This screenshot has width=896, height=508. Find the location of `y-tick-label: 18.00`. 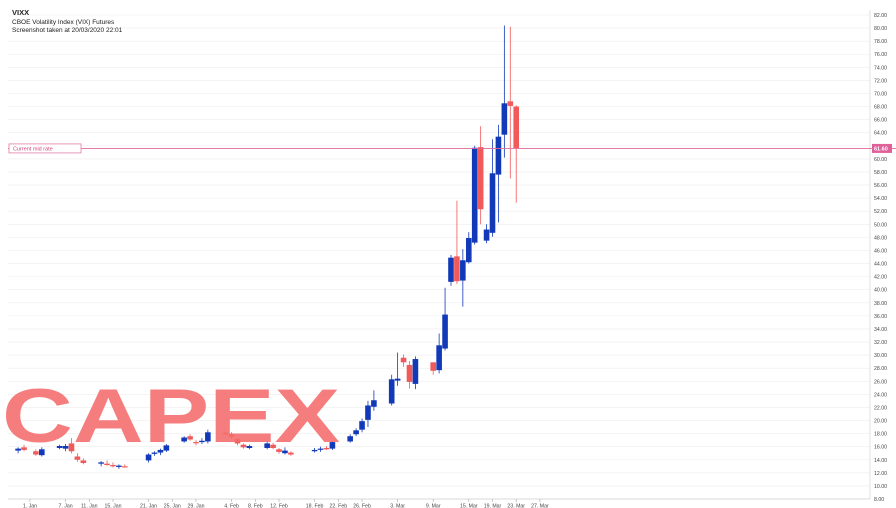

y-tick-label: 18.00 is located at coordinates (880, 435).